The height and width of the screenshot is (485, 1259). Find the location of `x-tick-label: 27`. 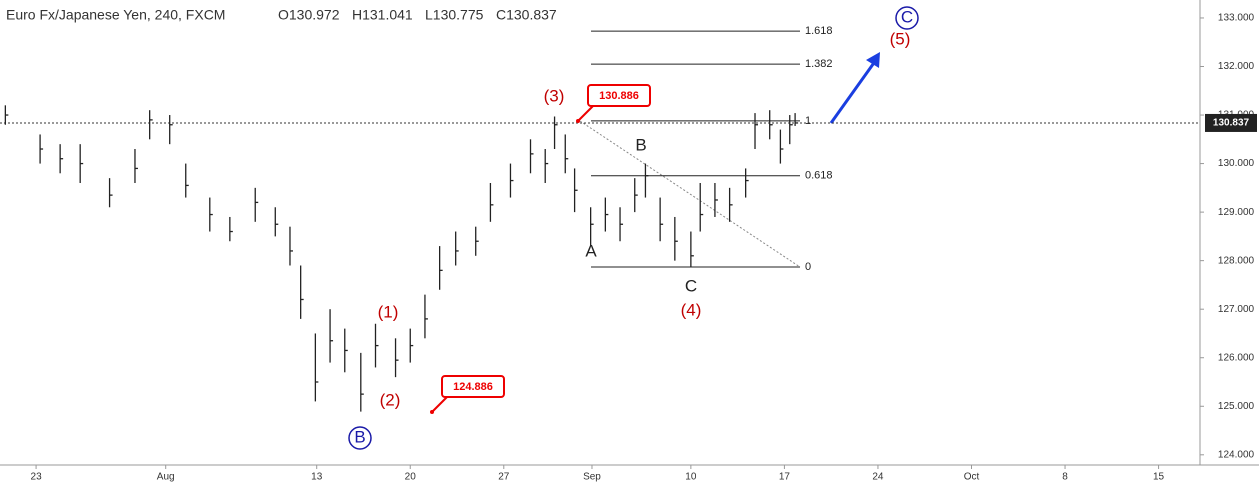

x-tick-label: 27 is located at coordinates (504, 477).